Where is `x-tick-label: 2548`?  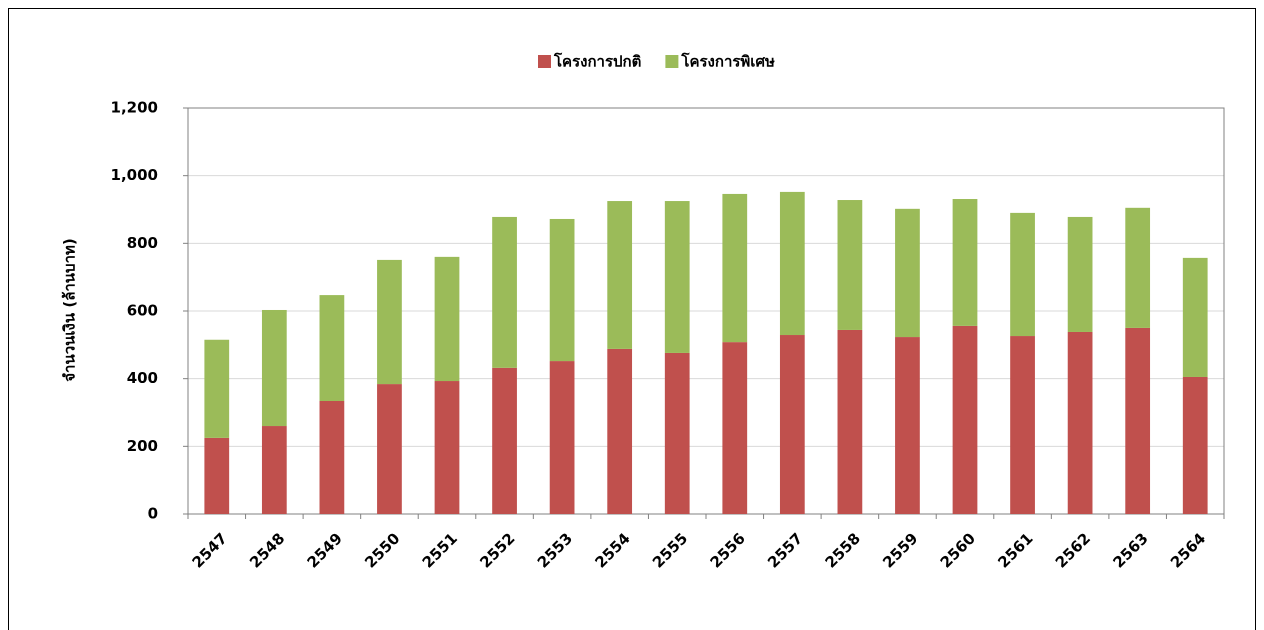
x-tick-label: 2548 is located at coordinates (267, 550).